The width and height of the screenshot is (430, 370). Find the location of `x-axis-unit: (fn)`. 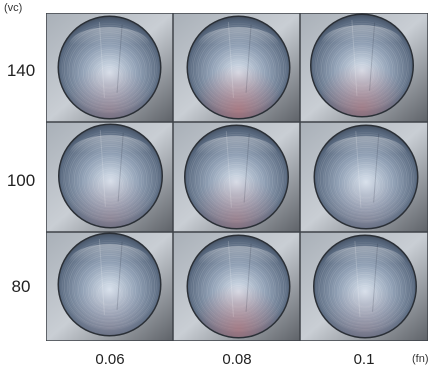

x-axis-unit: (fn) is located at coordinates (420, 359).